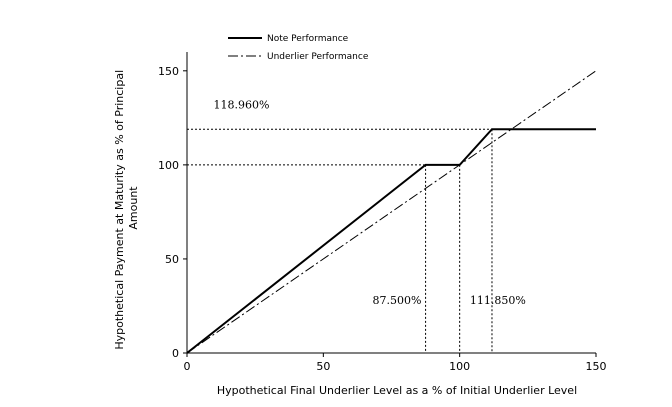 The image size is (672, 407). What do you see at coordinates (168, 165) in the screenshot?
I see `y-tick-label: 100` at bounding box center [168, 165].